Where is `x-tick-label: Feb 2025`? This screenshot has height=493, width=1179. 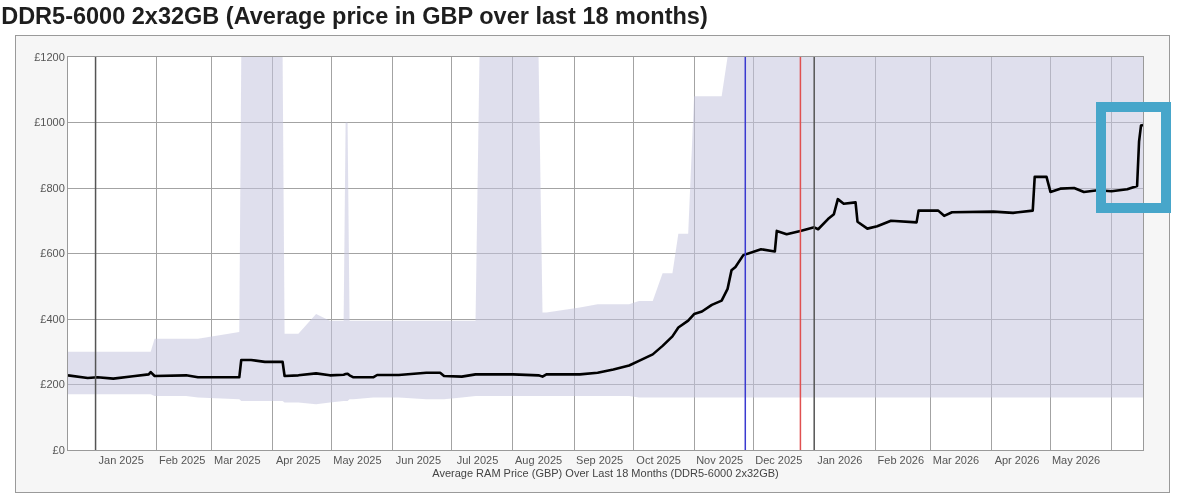 x-tick-label: Feb 2025 is located at coordinates (182, 460).